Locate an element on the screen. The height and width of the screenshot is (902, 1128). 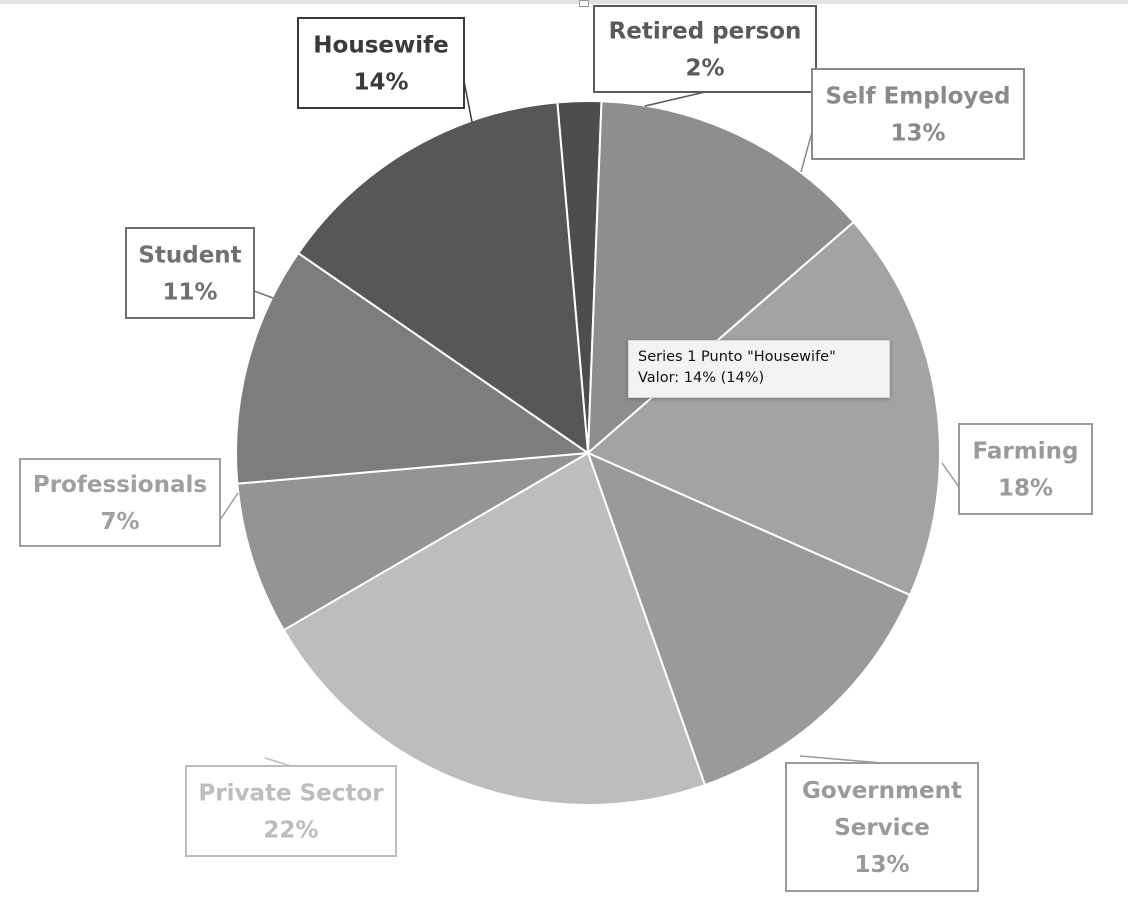
callout-student: Student 11% is located at coordinates (199, 273).